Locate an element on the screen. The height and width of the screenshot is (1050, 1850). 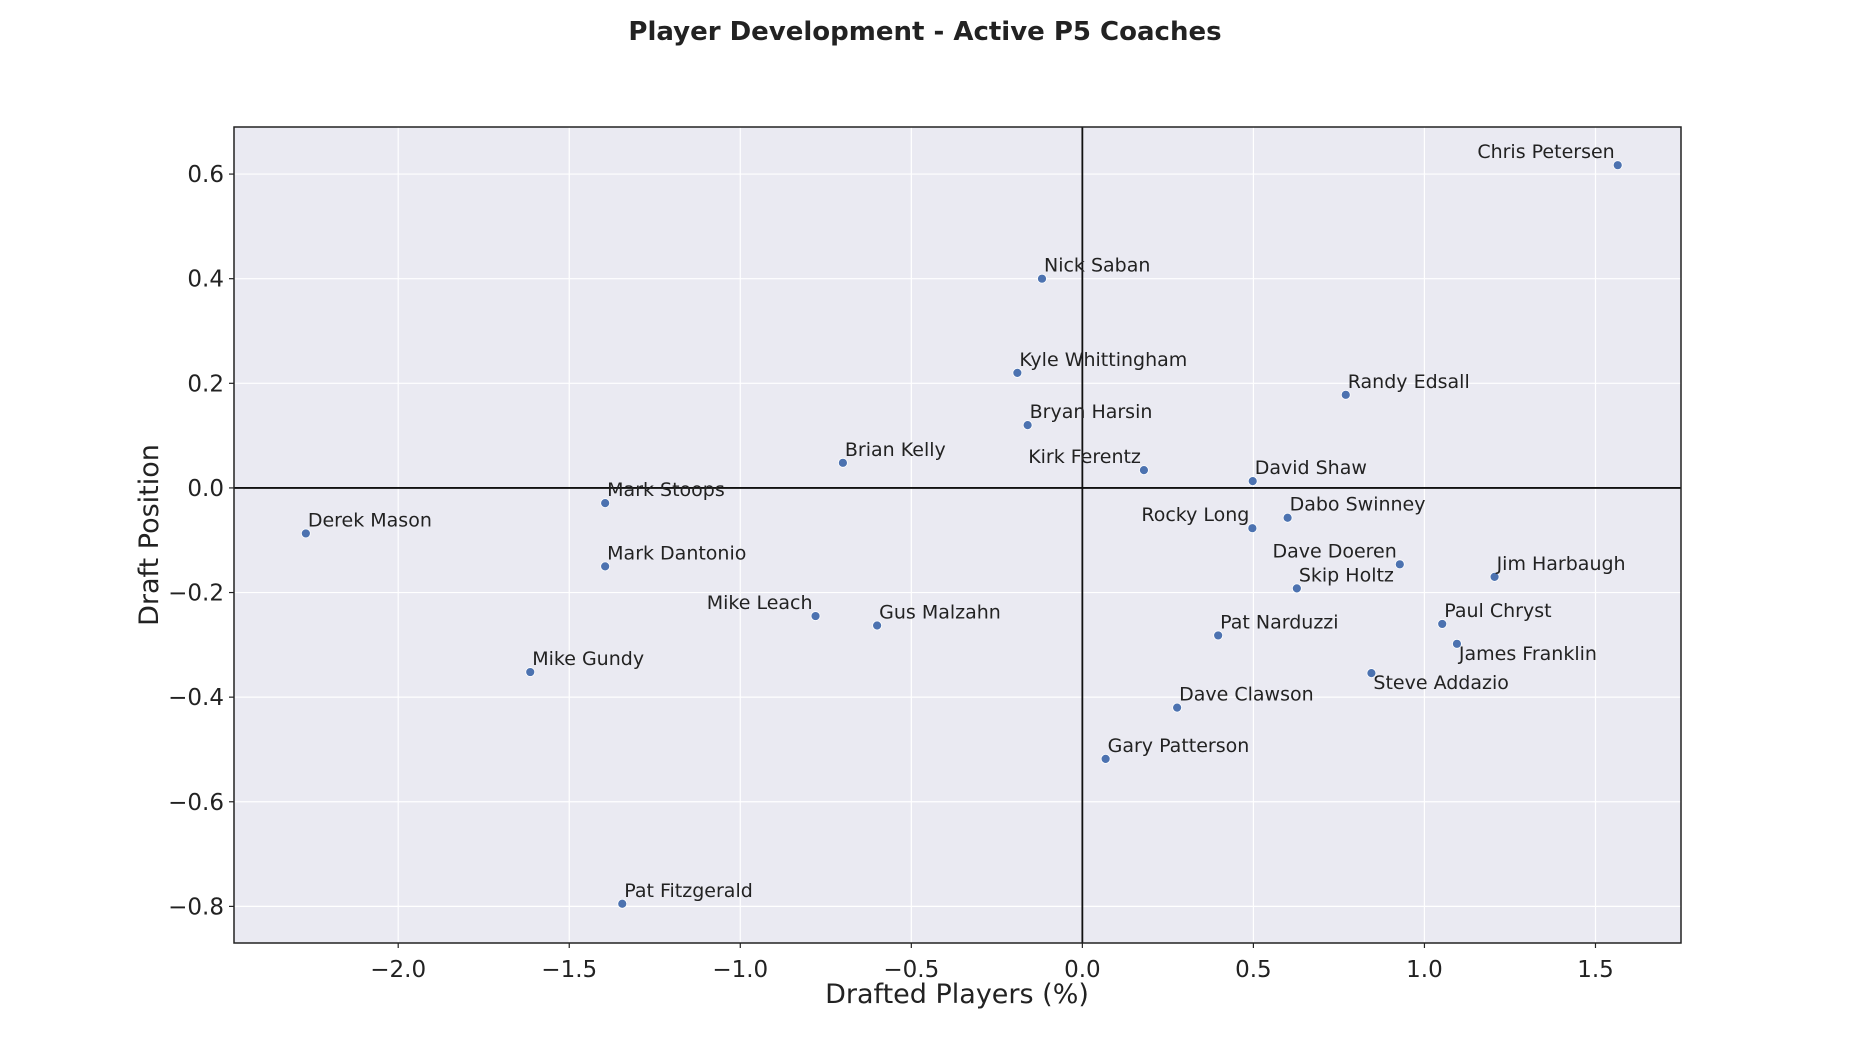
point-label: Steve Addazio is located at coordinates (1440, 683).